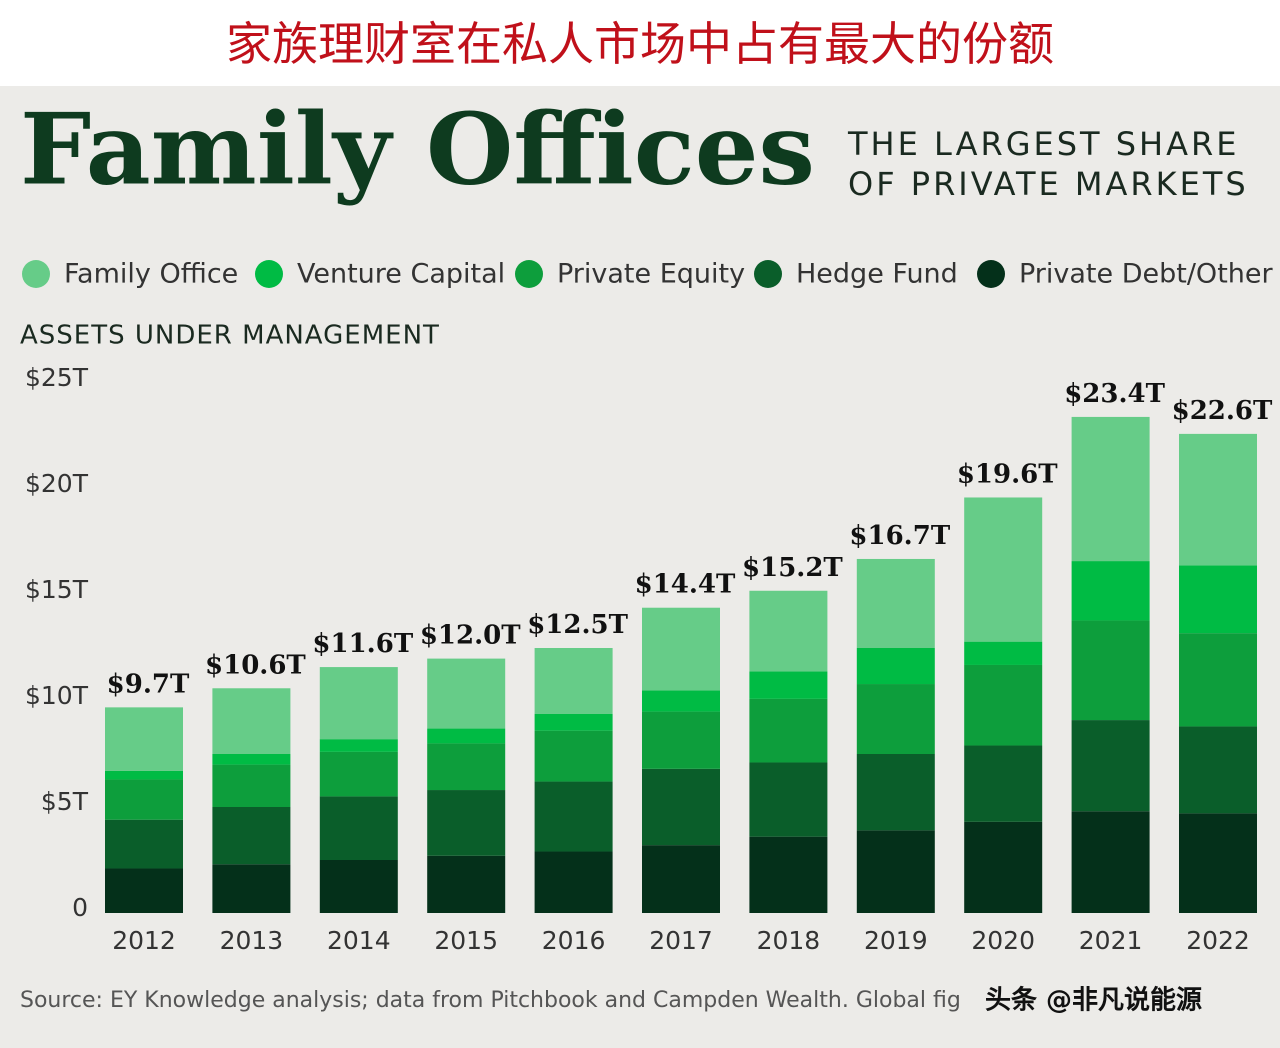 The image size is (1280, 1048). What do you see at coordinates (792, 568) in the screenshot?
I see `total-label: $15.2T` at bounding box center [792, 568].